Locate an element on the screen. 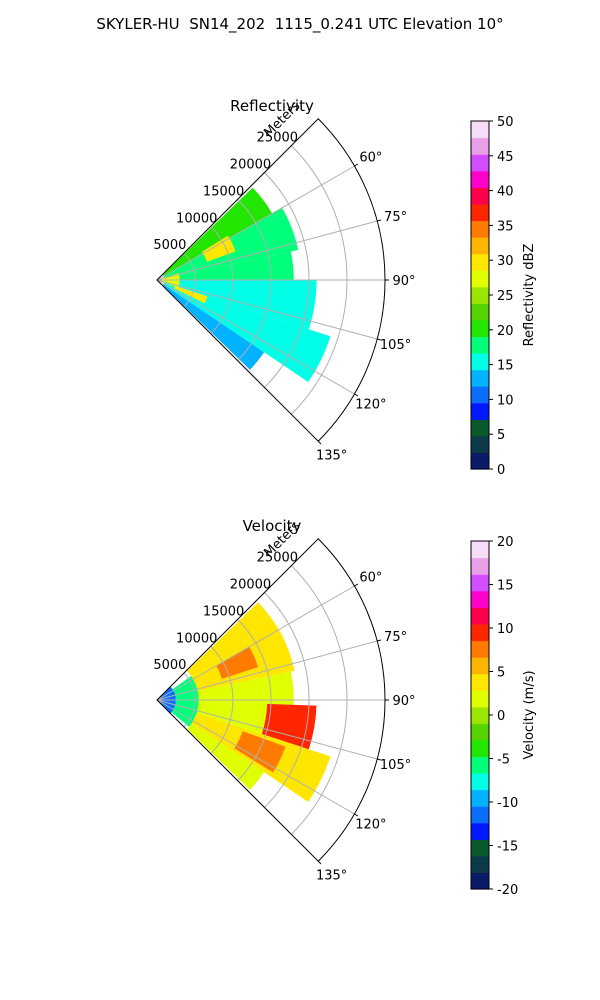 Image resolution: width=600 pixels, height=1000 pixels. angle-tick-label: 75° is located at coordinates (395, 217).